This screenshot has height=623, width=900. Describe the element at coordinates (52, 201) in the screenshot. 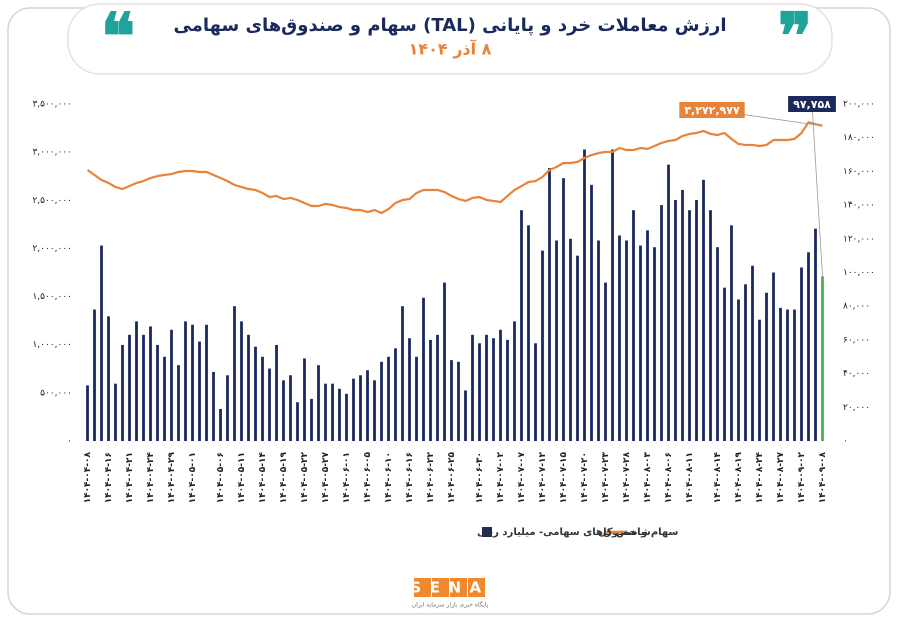

I see `y-tick-label: ۲,۵۰۰,۰۰۰` at that location.